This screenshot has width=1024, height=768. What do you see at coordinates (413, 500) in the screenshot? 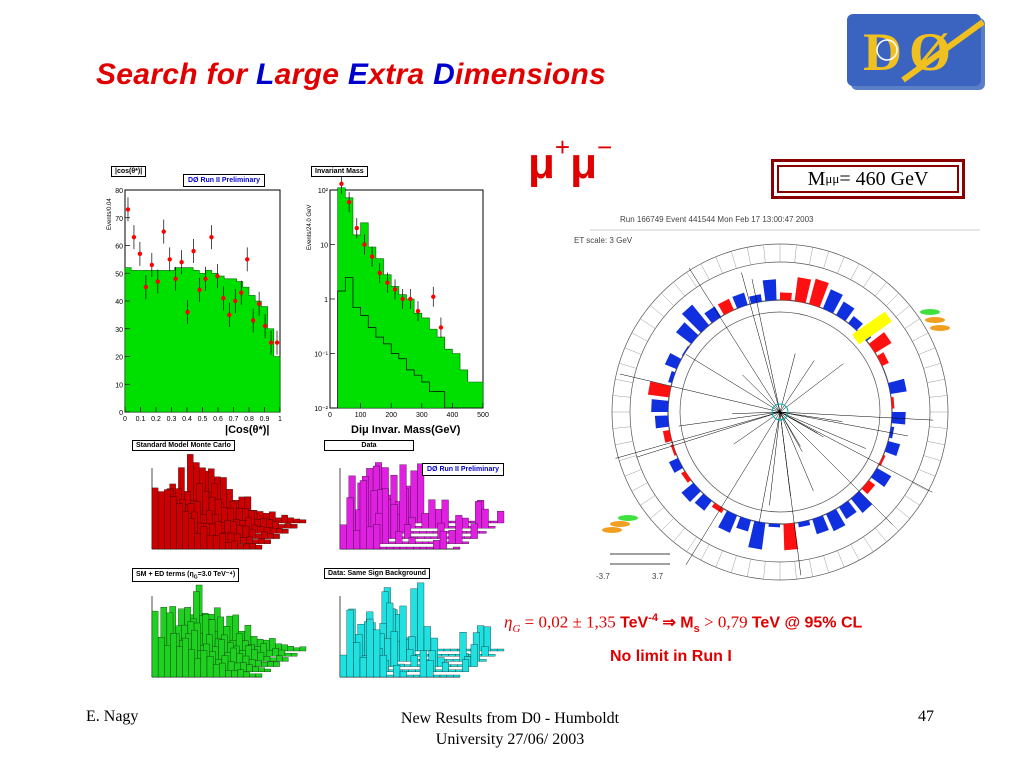
I see `lego-data-plot: Data DØ Run II Preliminary` at bounding box center [413, 500].